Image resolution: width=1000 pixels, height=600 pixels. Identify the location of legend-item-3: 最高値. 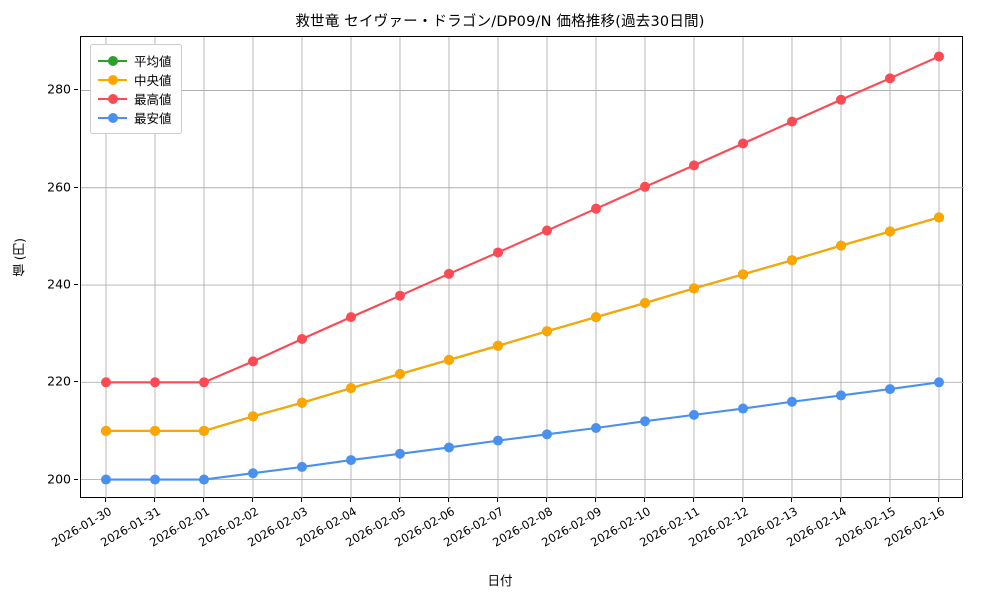
(135, 98).